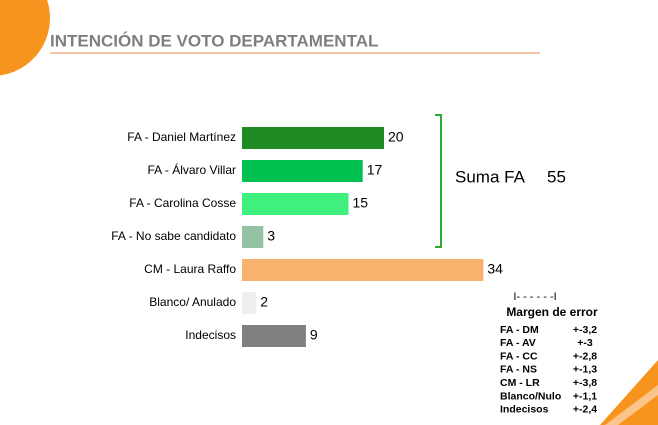 The image size is (658, 425). What do you see at coordinates (192, 302) in the screenshot?
I see `category-label: Blanco/ Anulado` at bounding box center [192, 302].